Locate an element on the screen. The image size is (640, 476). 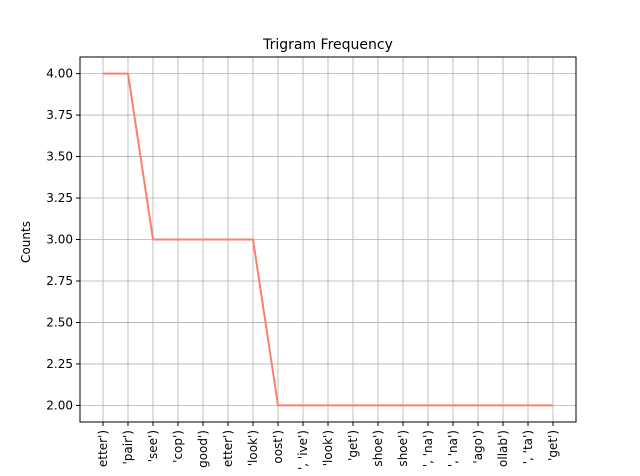
y-axis-label: Counts is located at coordinates (26, 242).